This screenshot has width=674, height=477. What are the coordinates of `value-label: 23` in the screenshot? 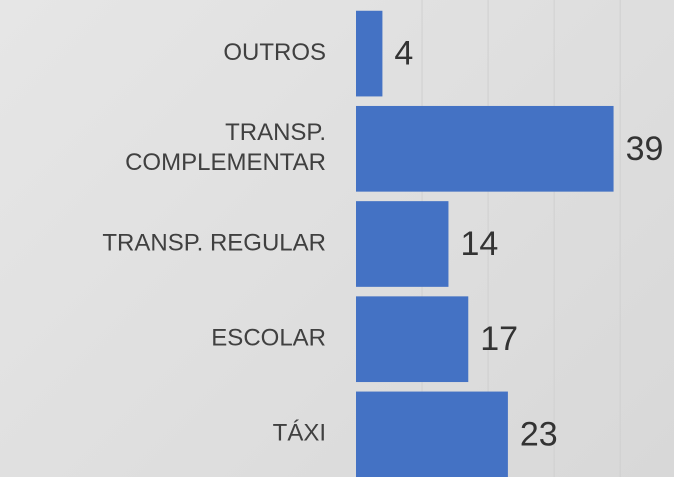 It's located at (539, 434).